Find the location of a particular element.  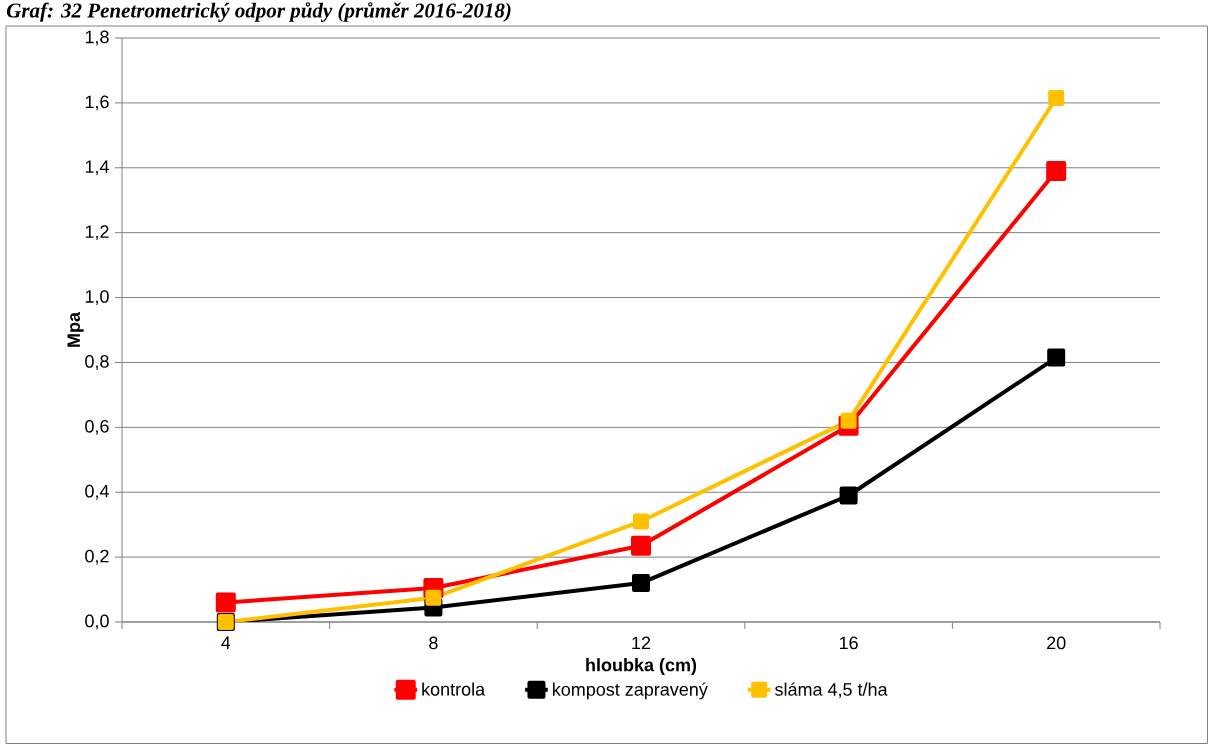

y-tick-label: 0,8 is located at coordinates (97, 362).